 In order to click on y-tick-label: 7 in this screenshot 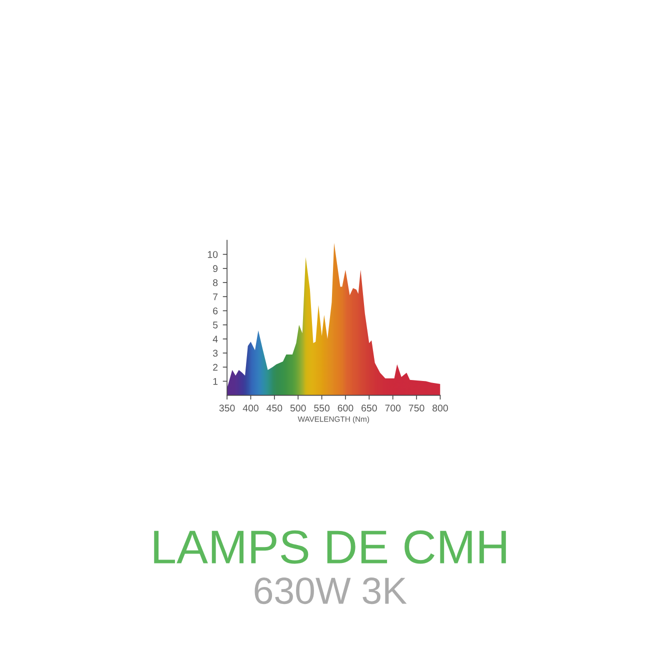, I will do `click(215, 296)`.